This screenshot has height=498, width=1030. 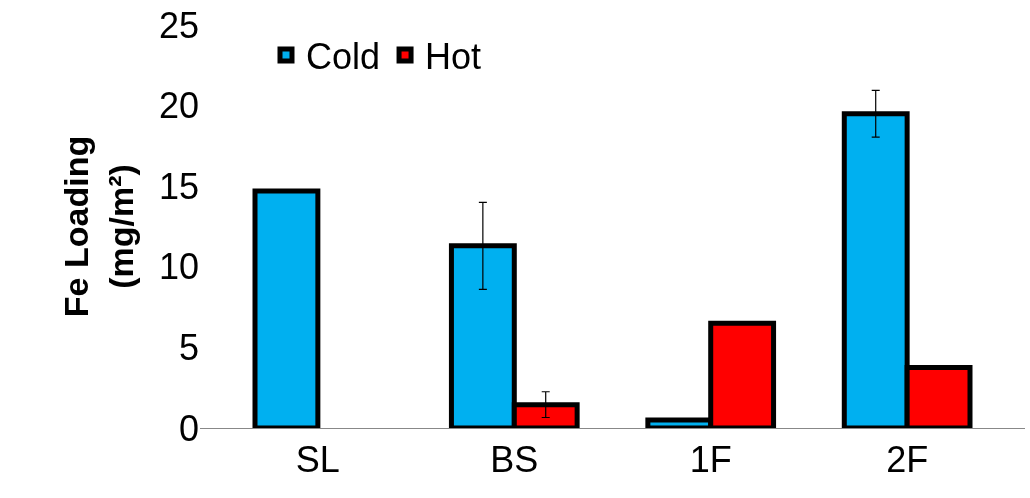 I want to click on y-tick-label: 5, so click(x=188, y=347).